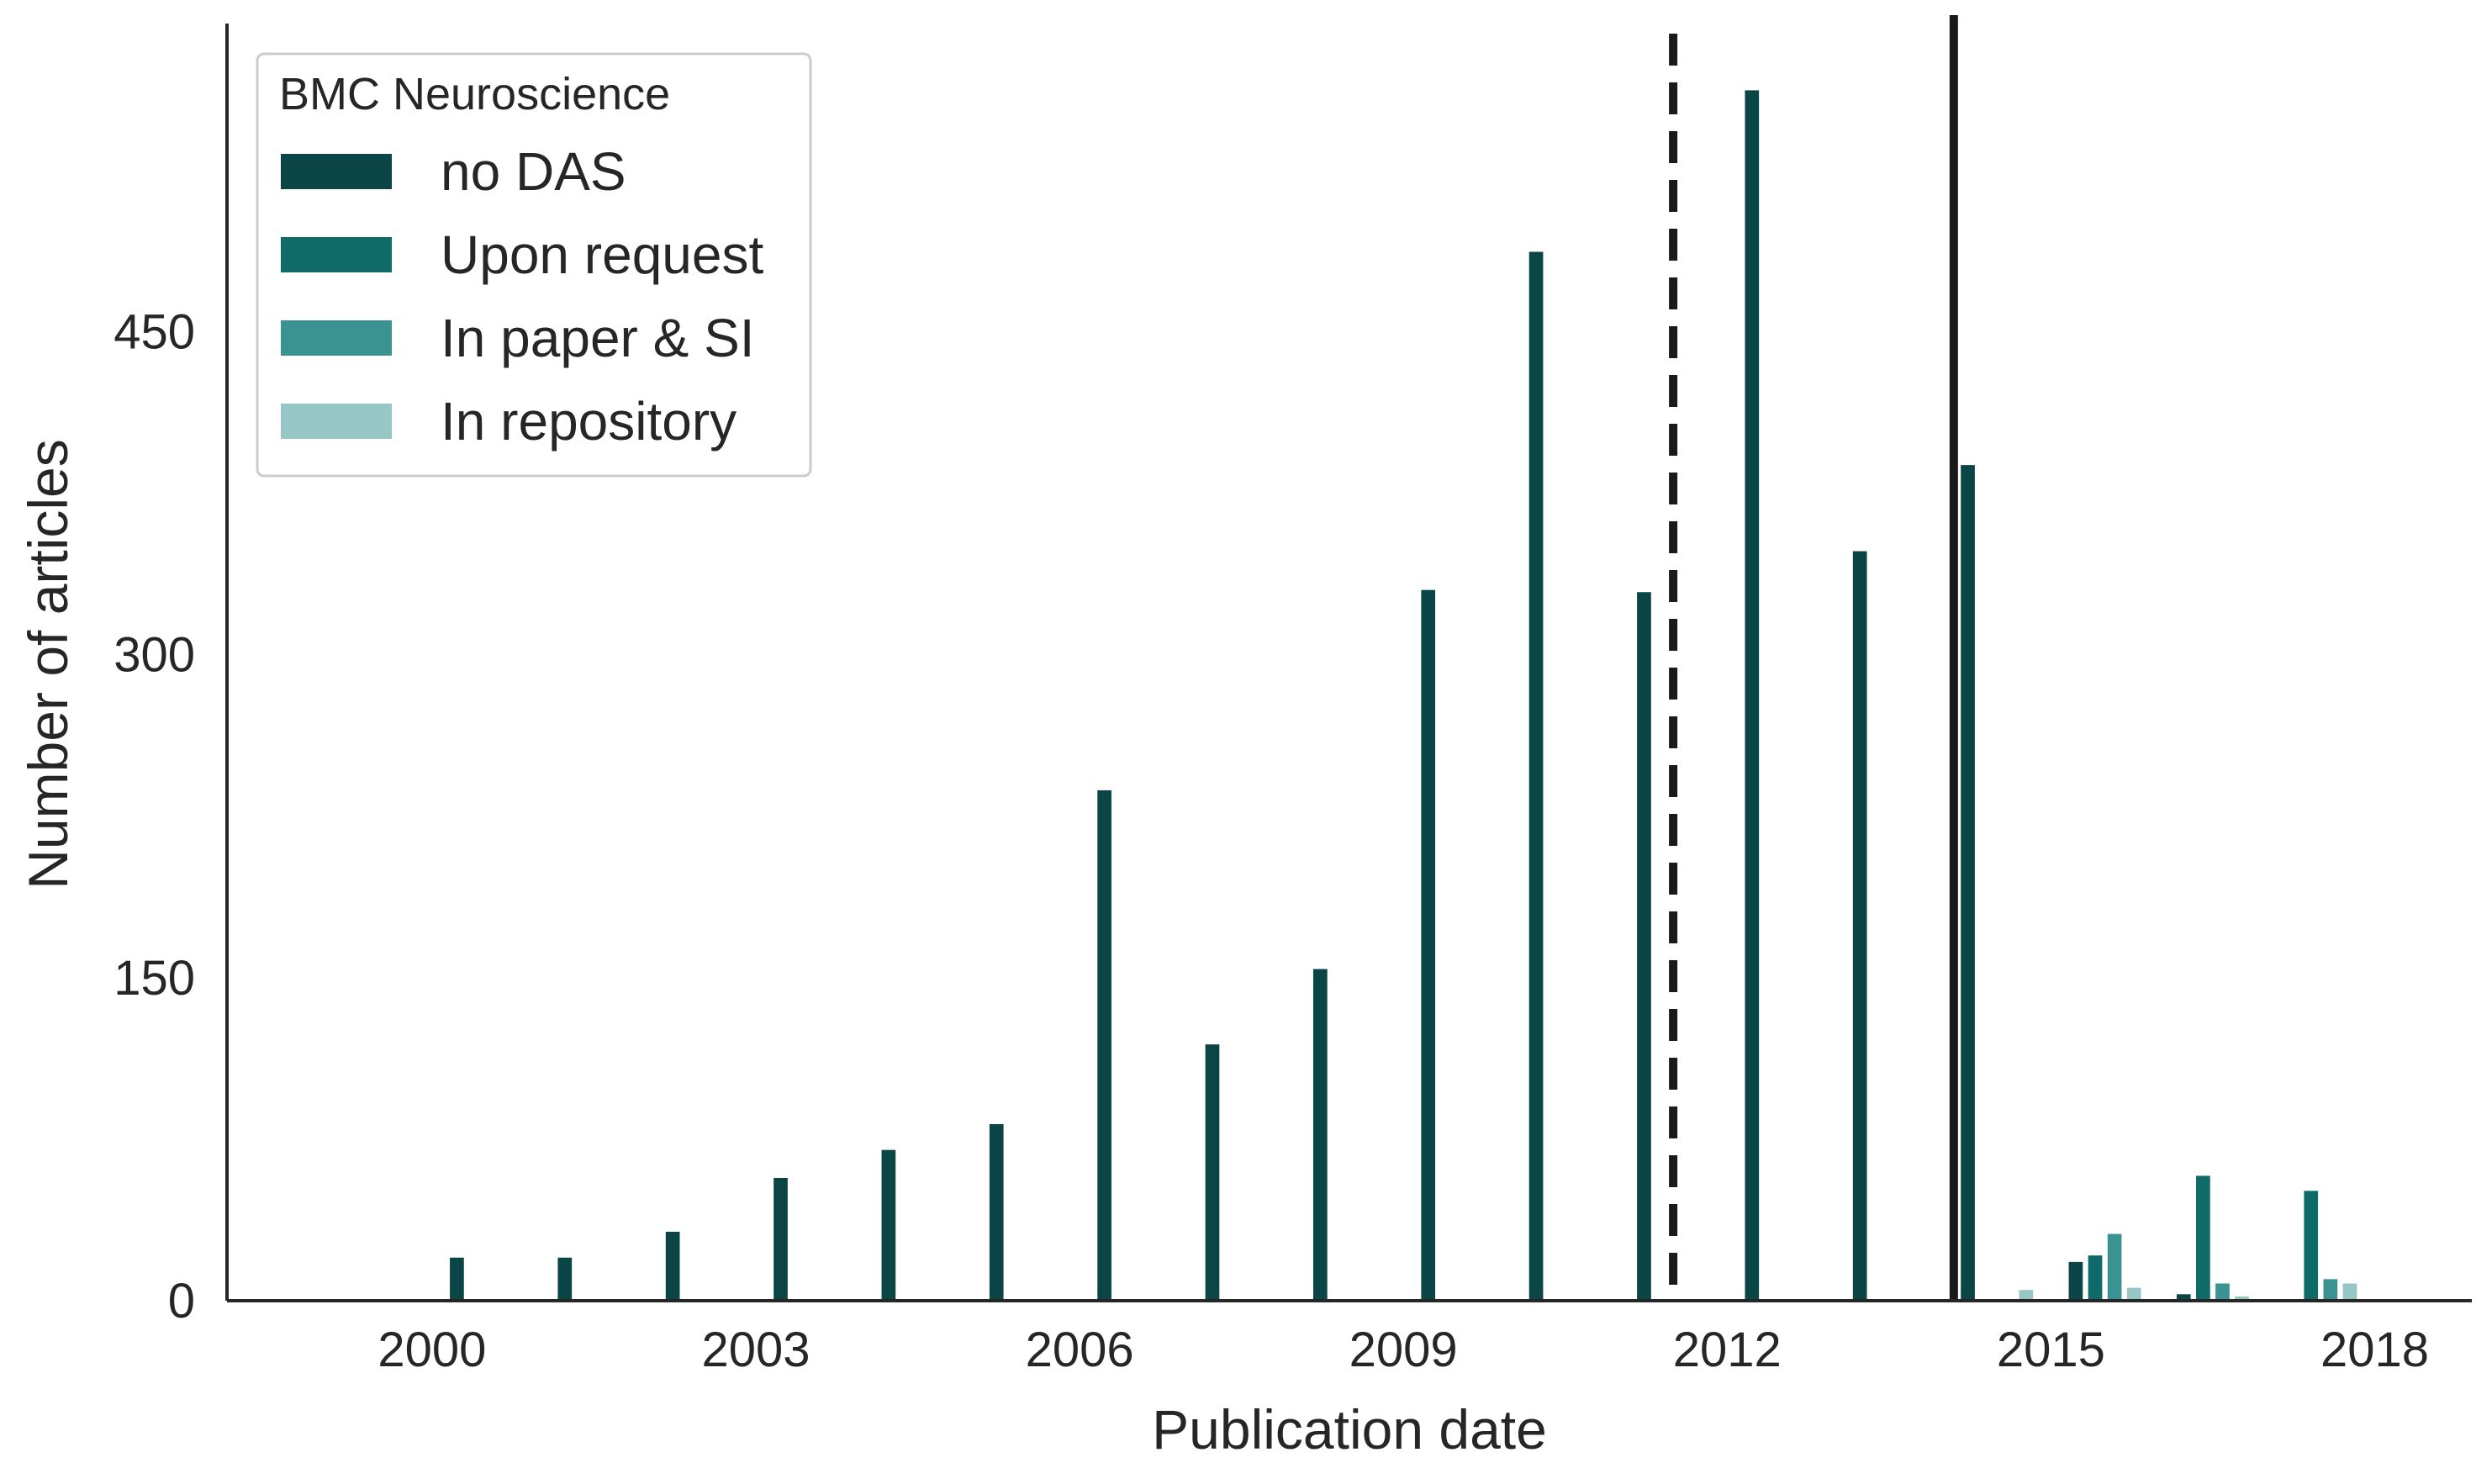  I want to click on bar-upon-request-2015, so click(2095, 1278).